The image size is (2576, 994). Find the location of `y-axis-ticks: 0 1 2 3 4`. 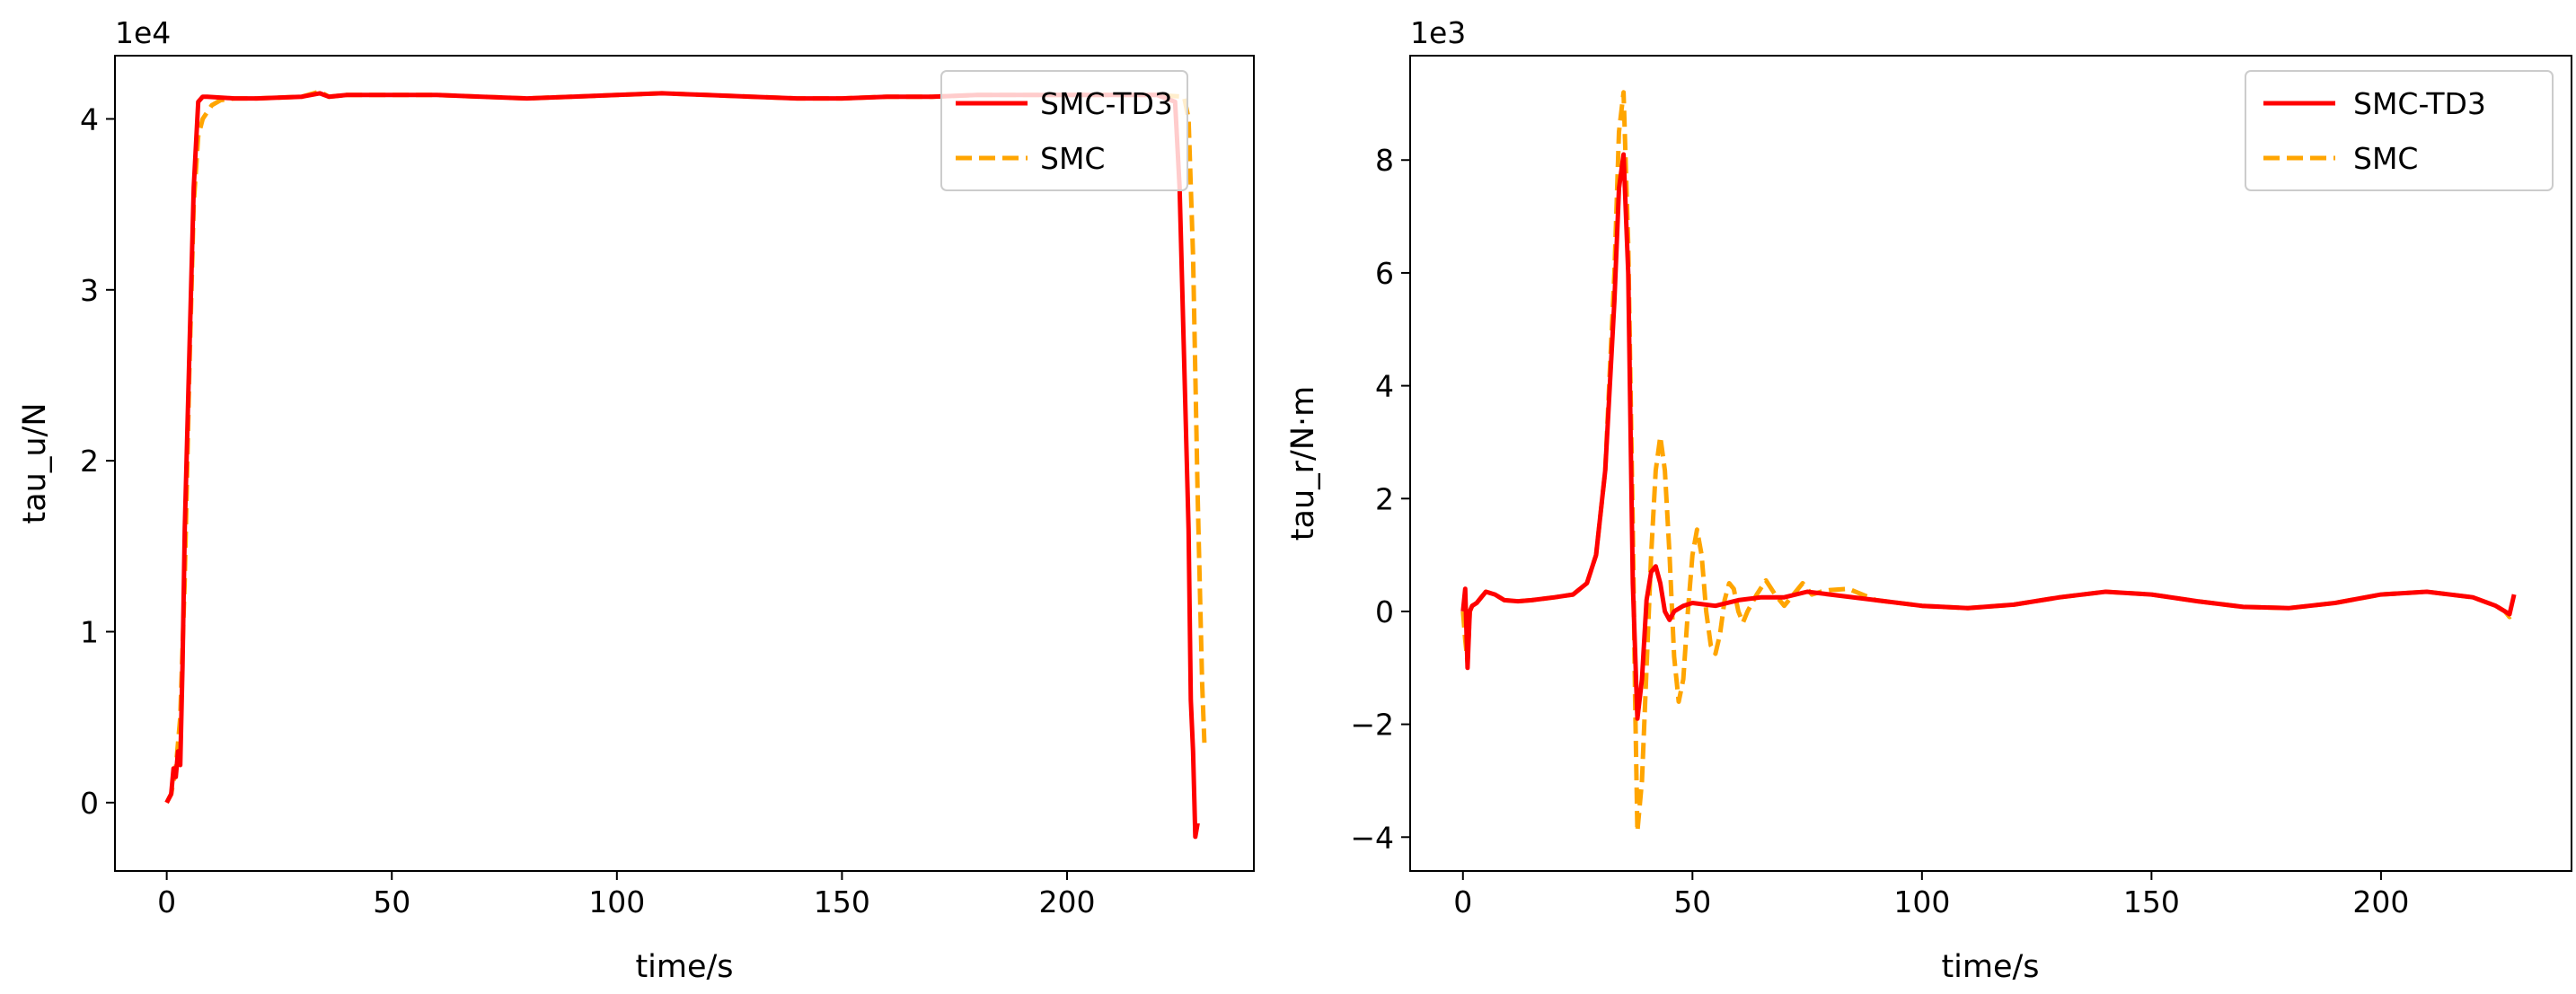

y-axis-ticks: 0 1 2 3 4 is located at coordinates (97, 461).